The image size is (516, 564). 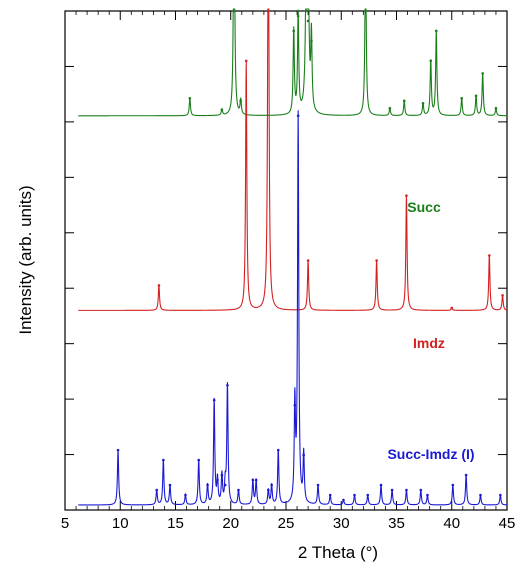 What do you see at coordinates (430, 454) in the screenshot?
I see `series-label: Succ-Imdz (I)` at bounding box center [430, 454].